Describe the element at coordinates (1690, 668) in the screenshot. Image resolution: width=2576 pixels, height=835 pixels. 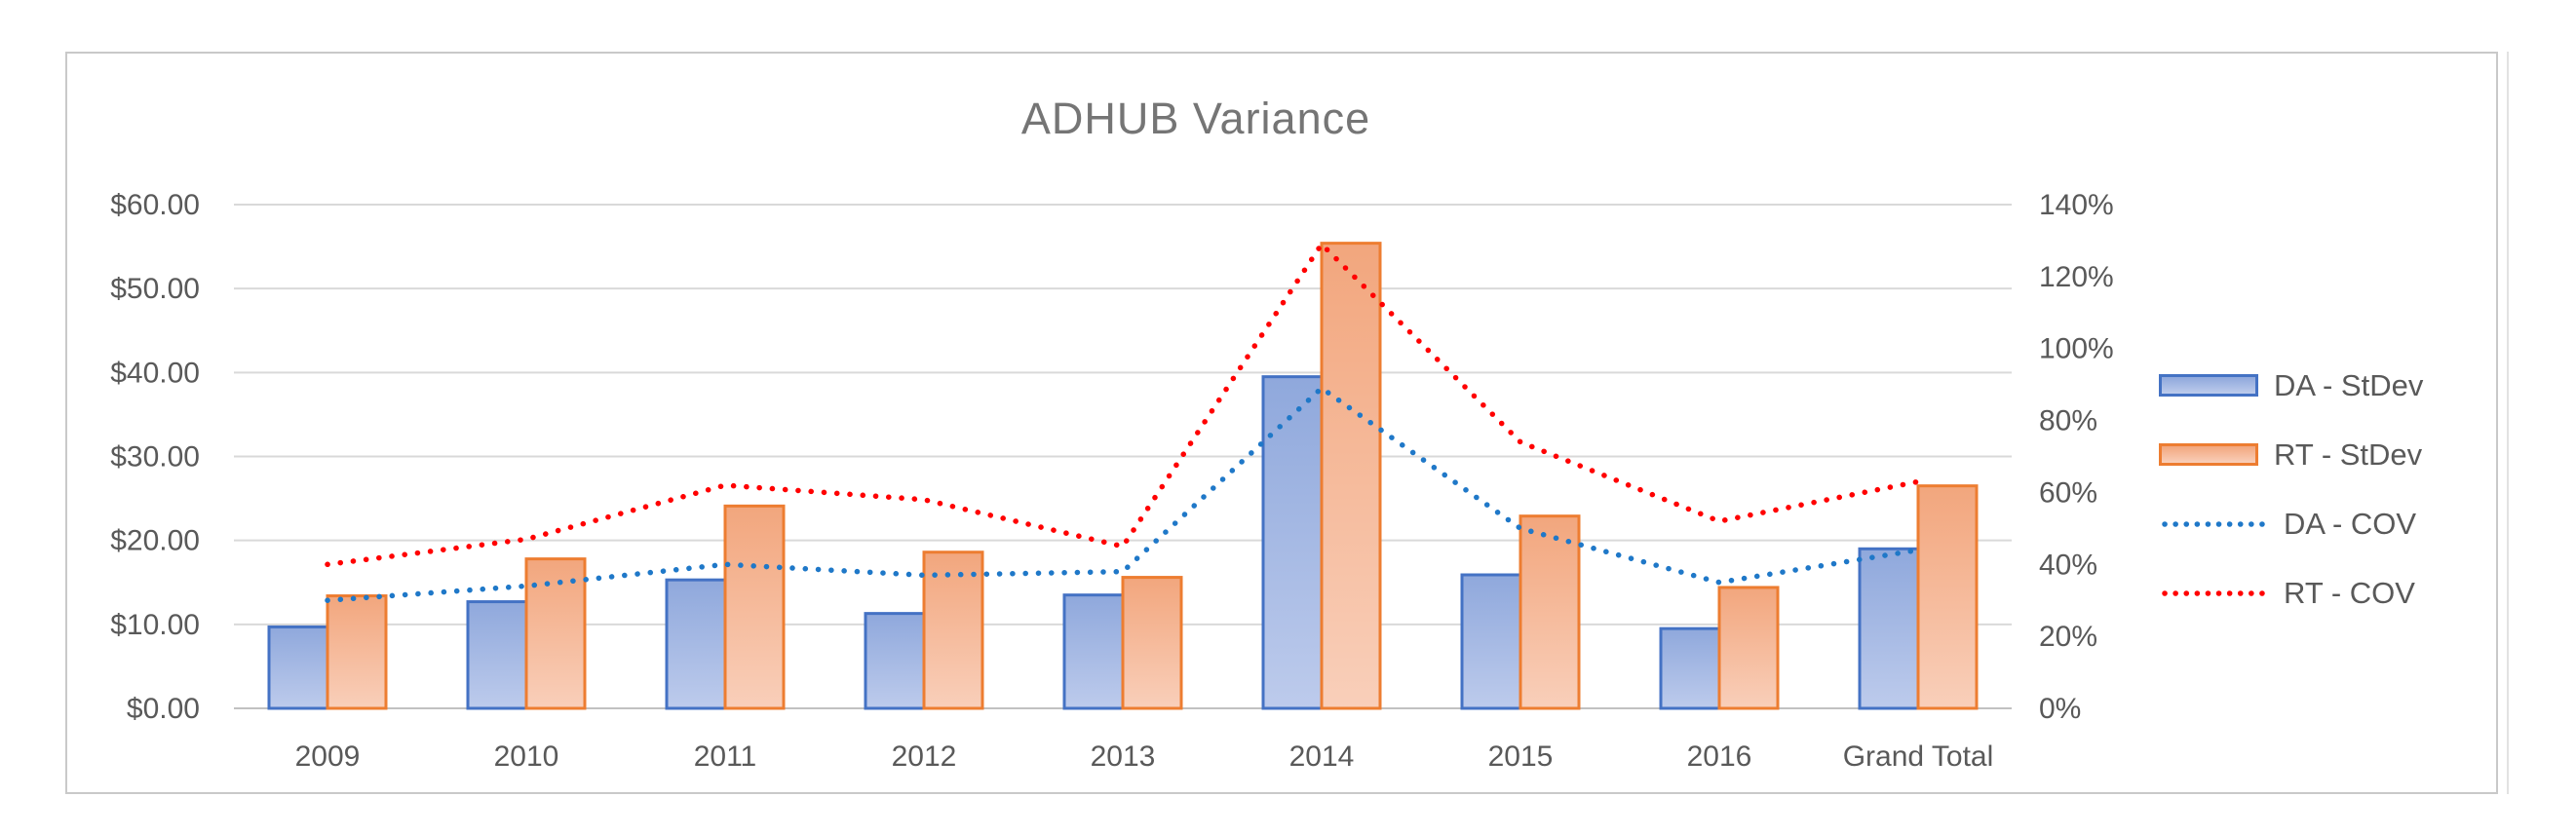
I see `da-stdev-bar-2016` at that location.